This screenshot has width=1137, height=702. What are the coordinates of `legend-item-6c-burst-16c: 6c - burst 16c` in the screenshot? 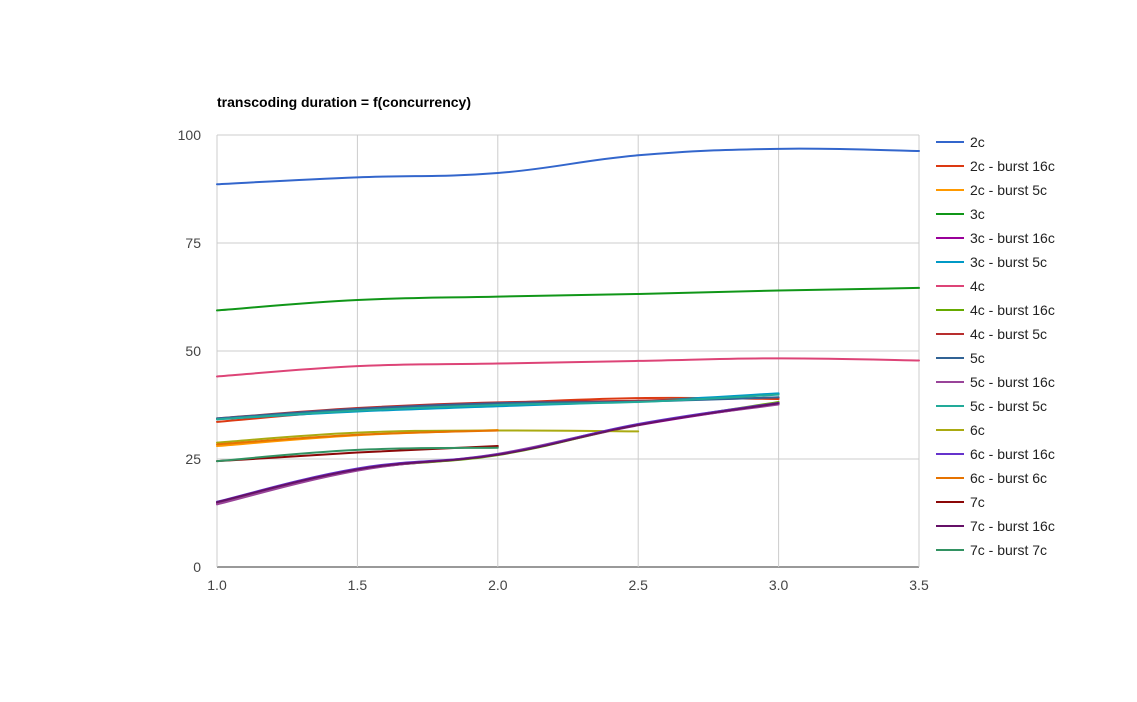 It's located at (995, 454).